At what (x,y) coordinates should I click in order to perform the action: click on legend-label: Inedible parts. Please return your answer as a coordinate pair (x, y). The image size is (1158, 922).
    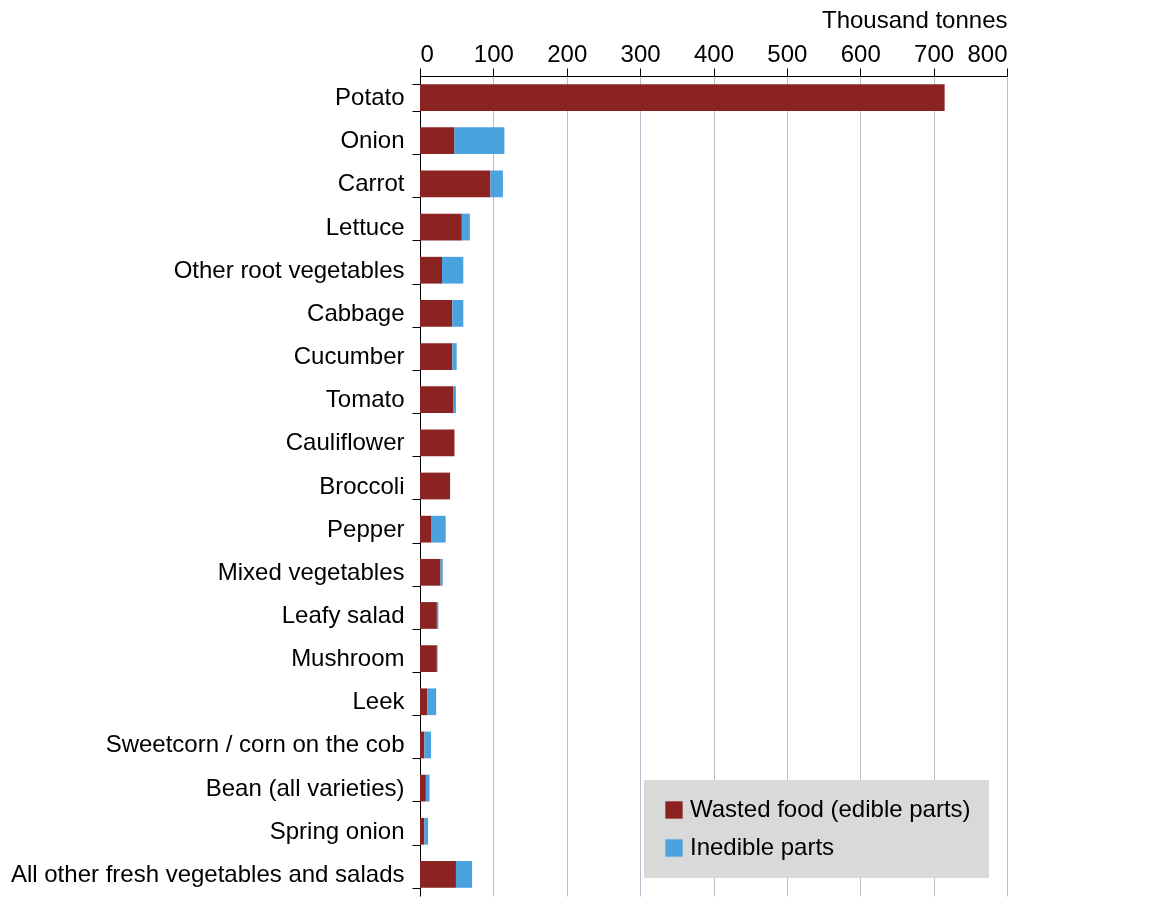
    Looking at the image, I should click on (762, 846).